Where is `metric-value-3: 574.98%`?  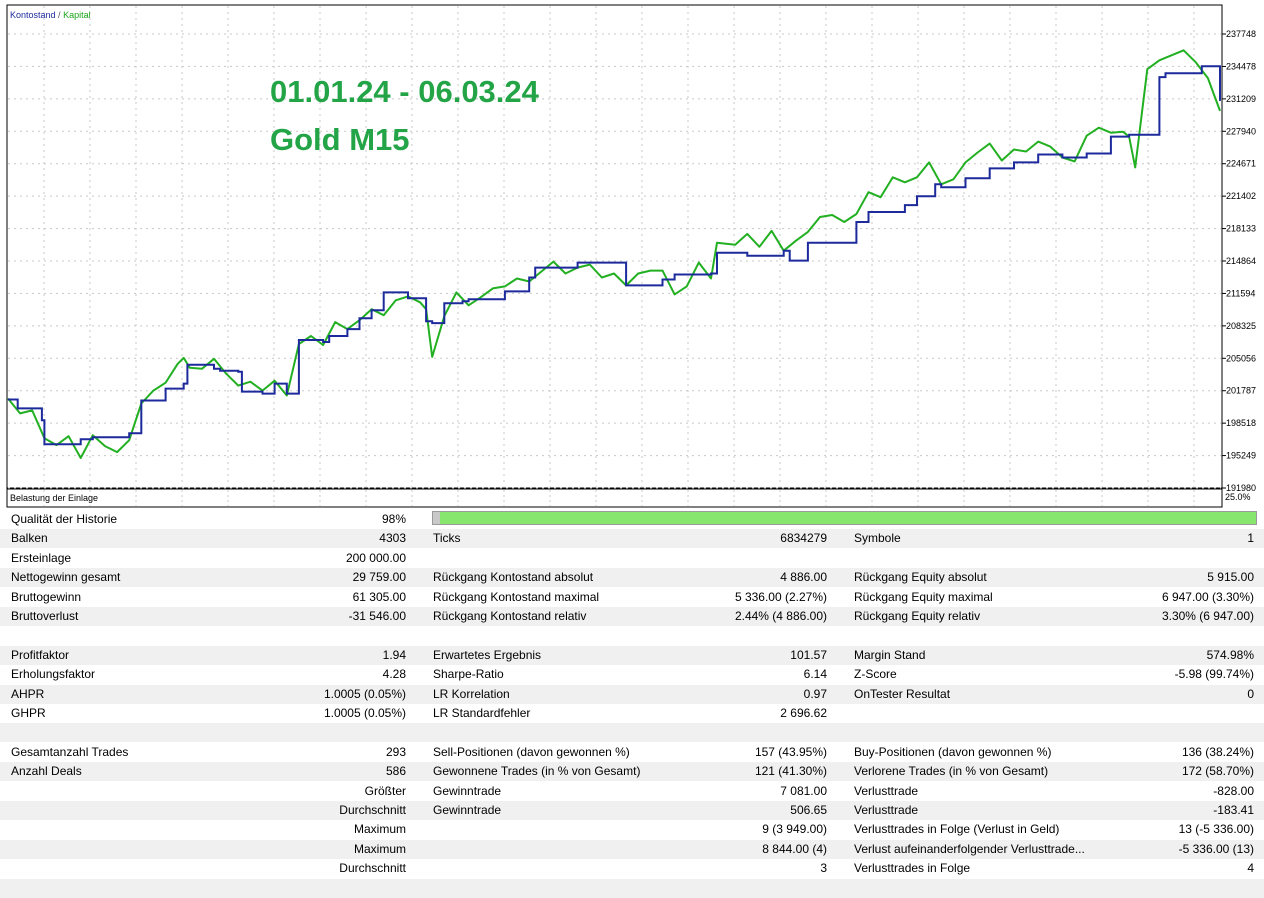
metric-value-3: 574.98% is located at coordinates (1230, 654).